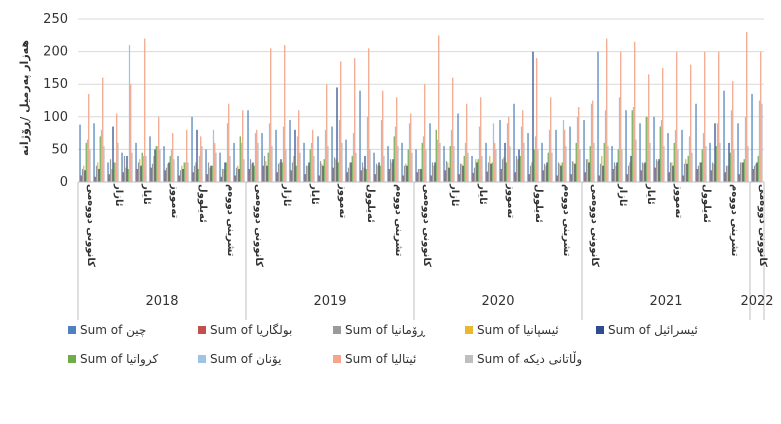 The height and width of the screenshot is (424, 781). What do you see at coordinates (518, 330) in the screenshot?
I see `legend-entry: Sum of ئیسپانیا` at bounding box center [518, 330].